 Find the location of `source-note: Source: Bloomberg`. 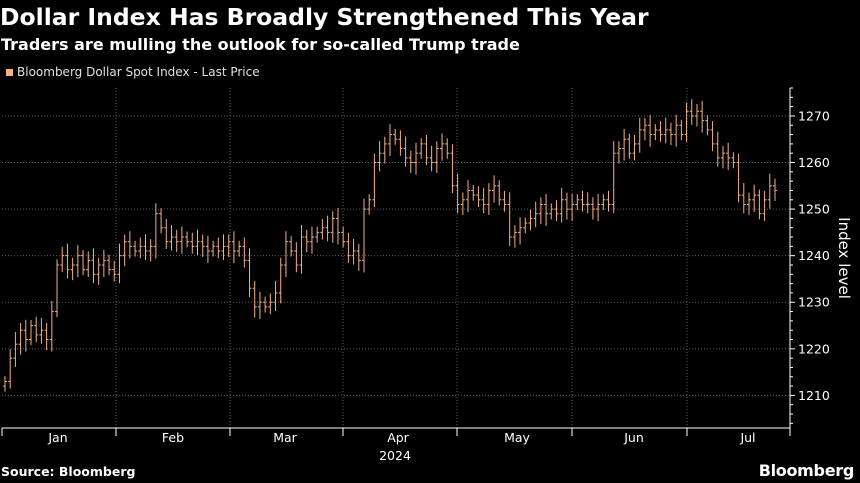

source-note: Source: Bloomberg is located at coordinates (68, 471).